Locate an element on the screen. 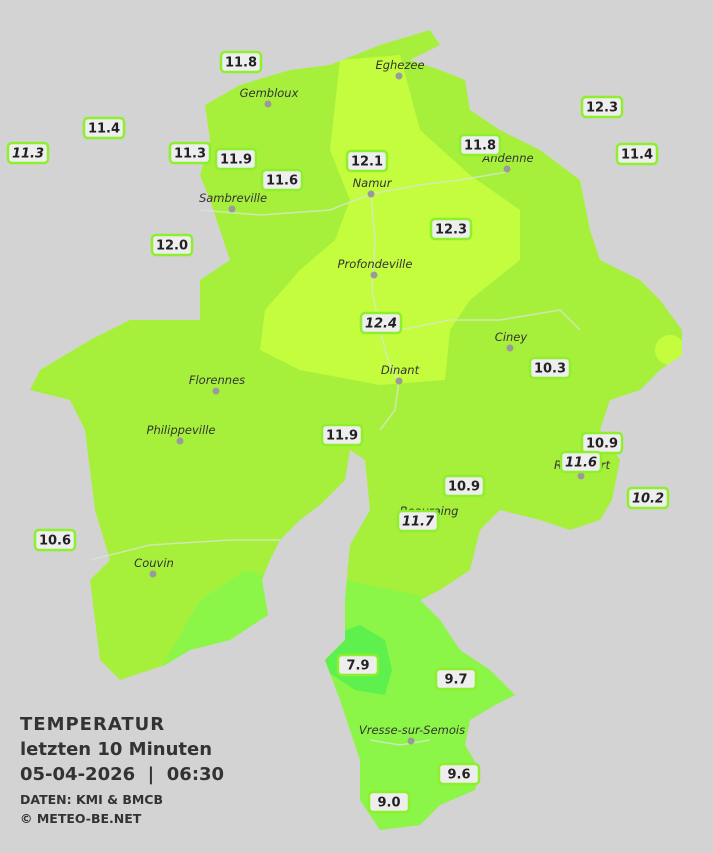  source: DATEN: KMI & BMCB is located at coordinates (91, 799).